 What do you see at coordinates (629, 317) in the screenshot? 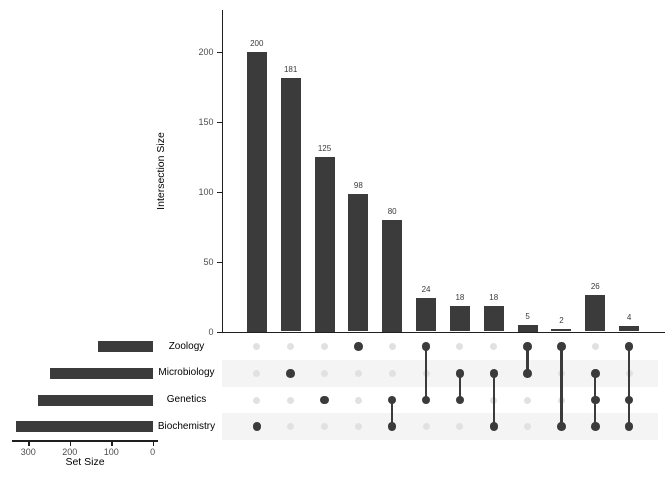
I see `intersection-bar-value: 4` at bounding box center [629, 317].